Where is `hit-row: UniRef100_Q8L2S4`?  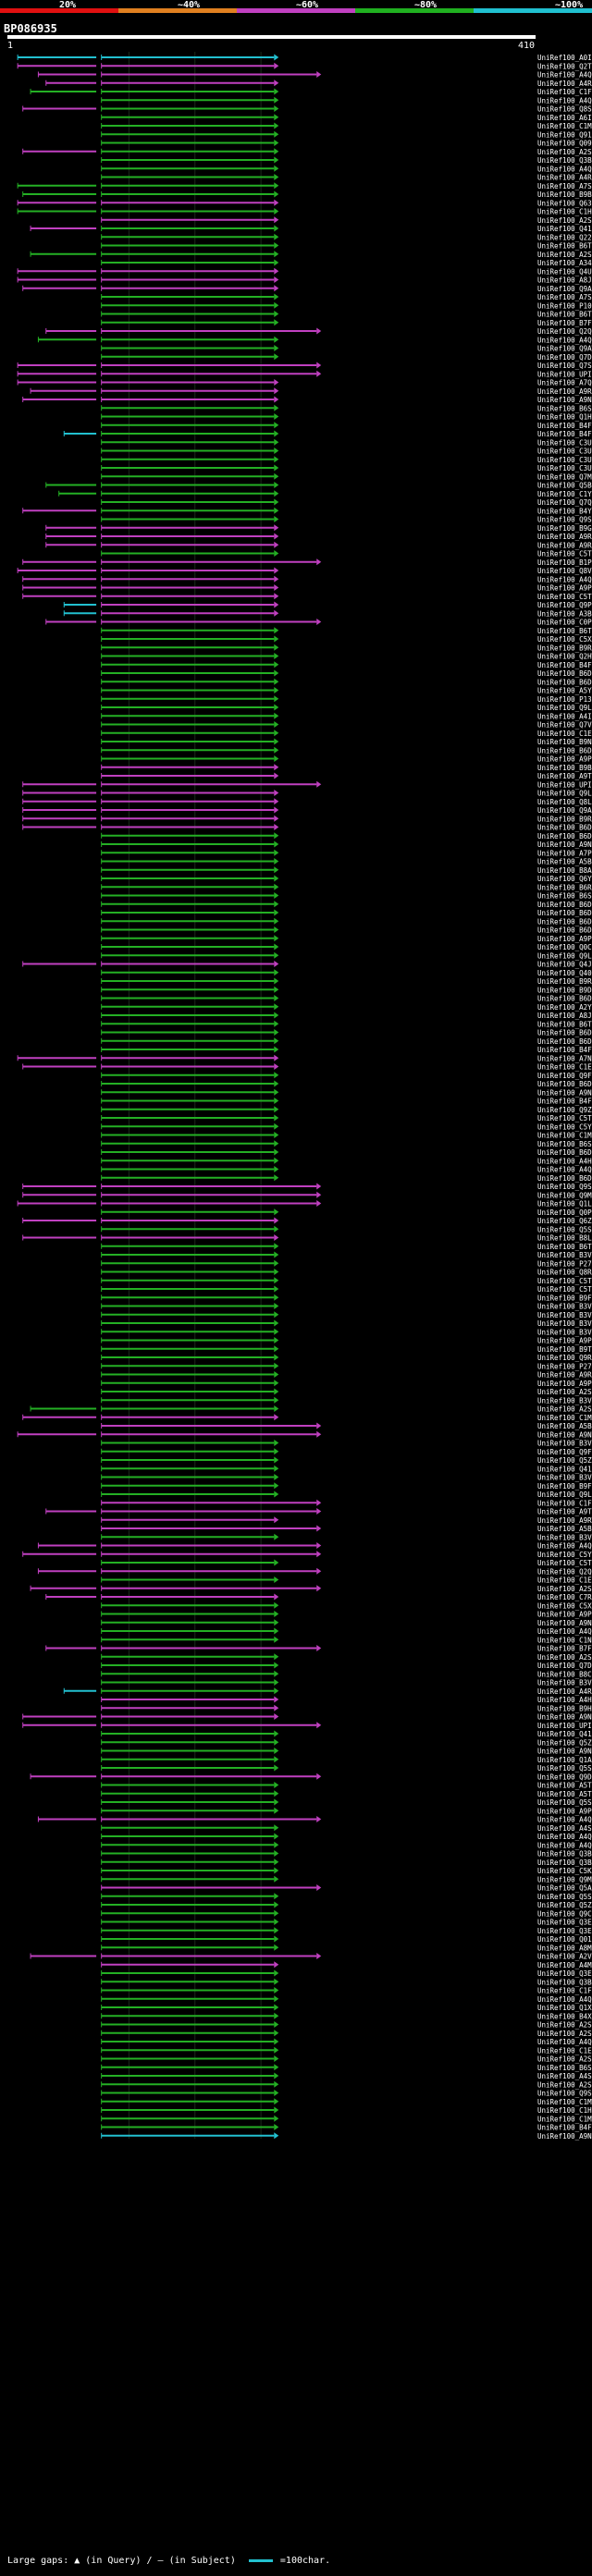 hit-row: UniRef100_Q8L2S4 is located at coordinates (307, 802).